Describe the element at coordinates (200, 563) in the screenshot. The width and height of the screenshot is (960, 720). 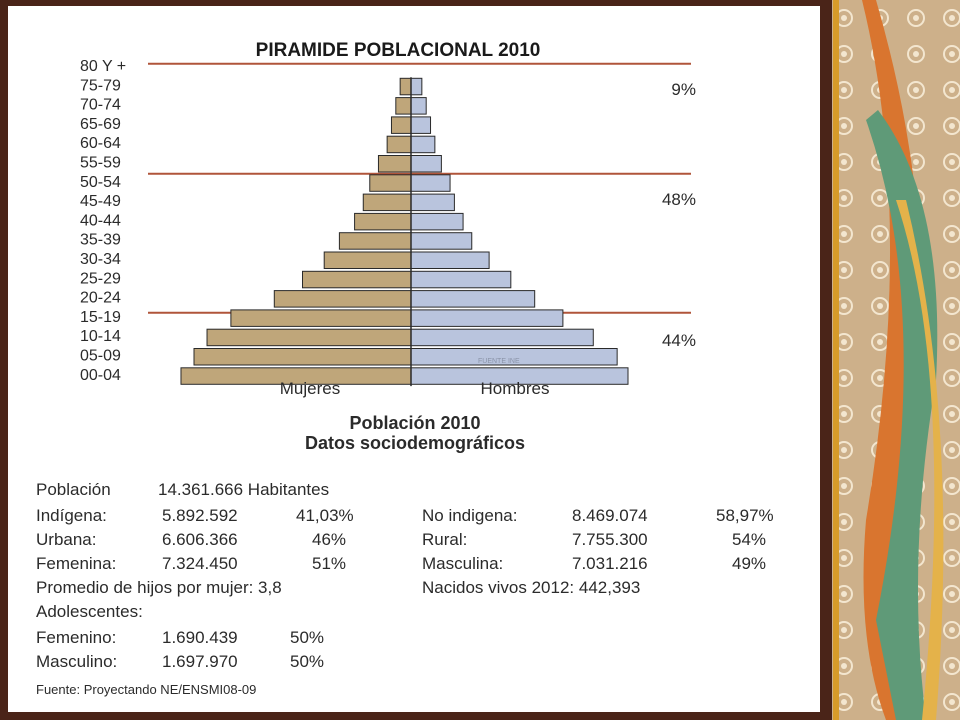
I see `femenina-value: 7.324.450` at that location.